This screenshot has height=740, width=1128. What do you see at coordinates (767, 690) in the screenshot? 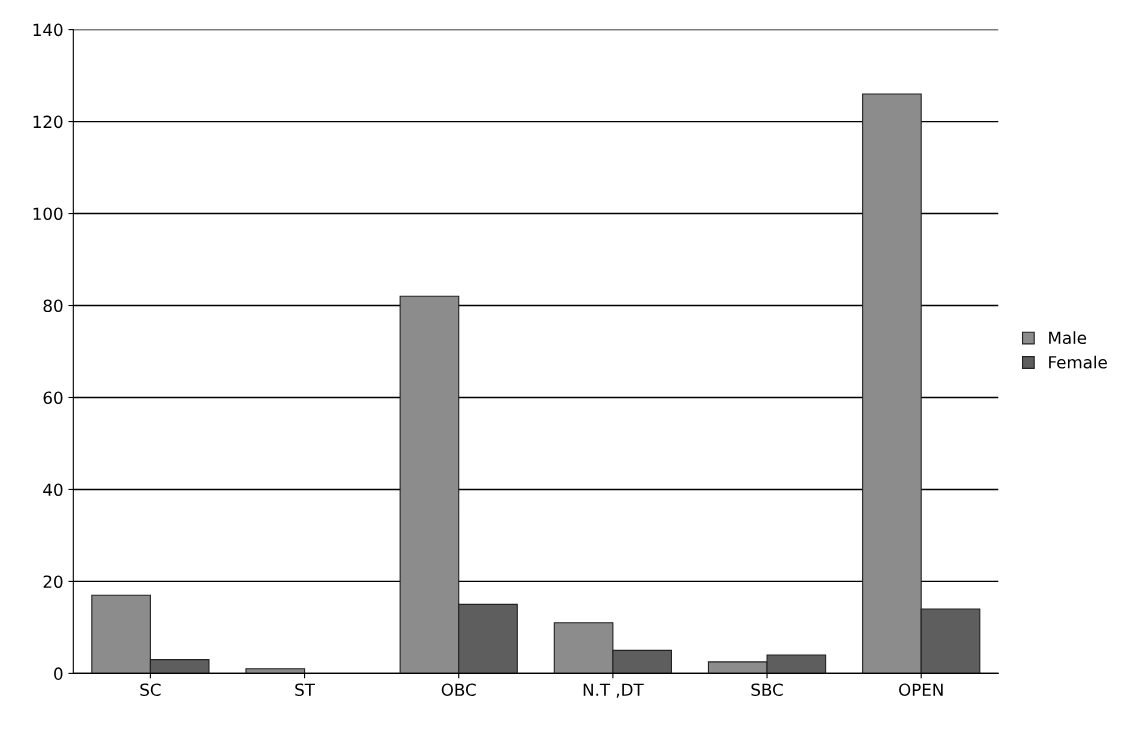
I see `x-tick-label: SBC` at bounding box center [767, 690].